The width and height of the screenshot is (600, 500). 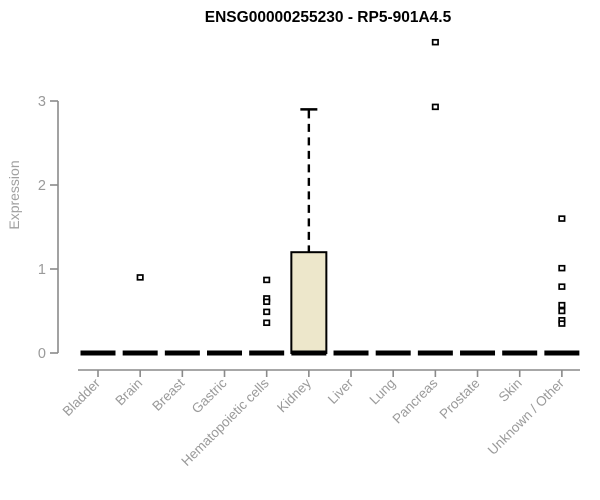 What do you see at coordinates (309, 302) in the screenshot?
I see `box-kidney` at bounding box center [309, 302].